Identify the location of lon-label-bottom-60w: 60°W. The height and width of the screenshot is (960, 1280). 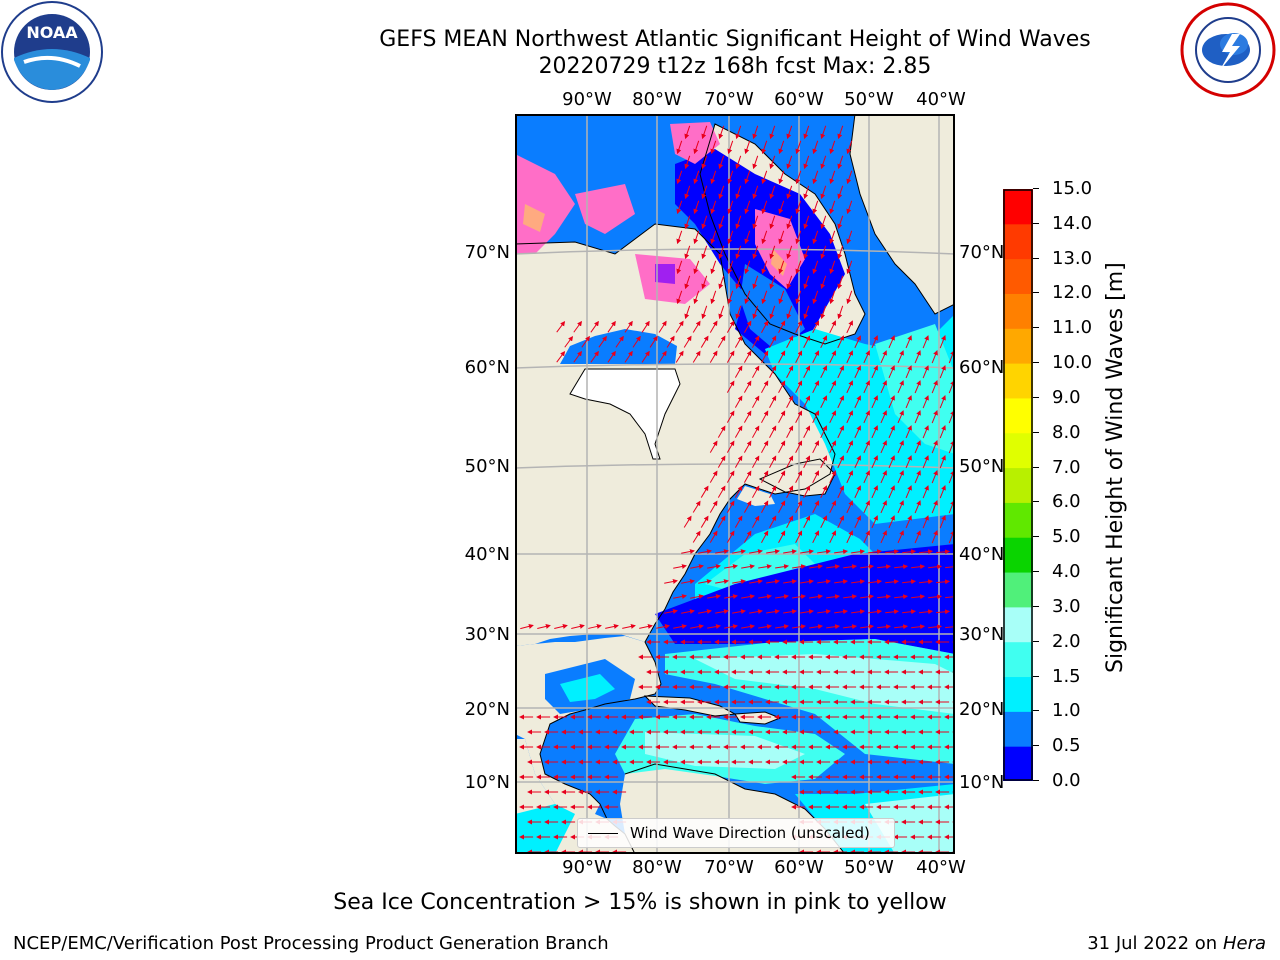
(799, 867).